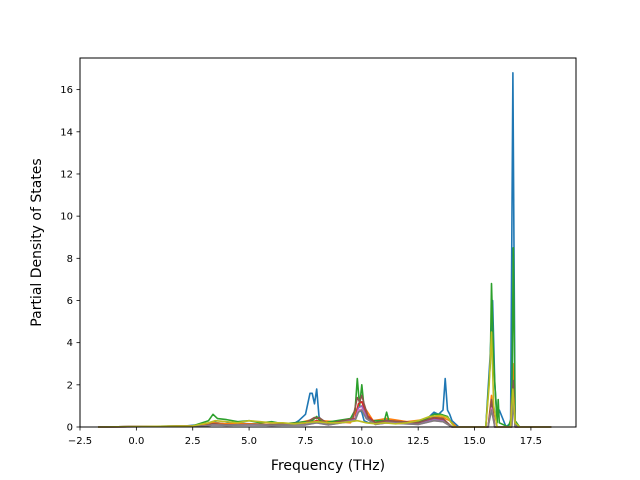  I want to click on y-tick-label: 2, so click(70, 385).